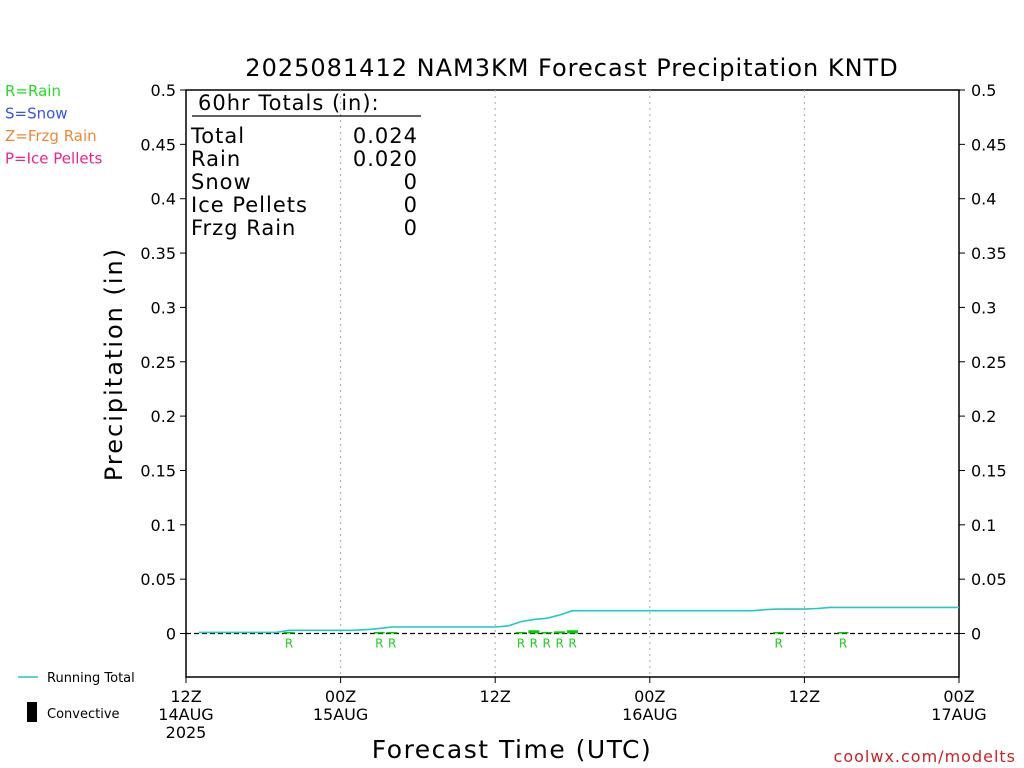  I want to click on y-axis-label: Precipitation (in), so click(114, 364).